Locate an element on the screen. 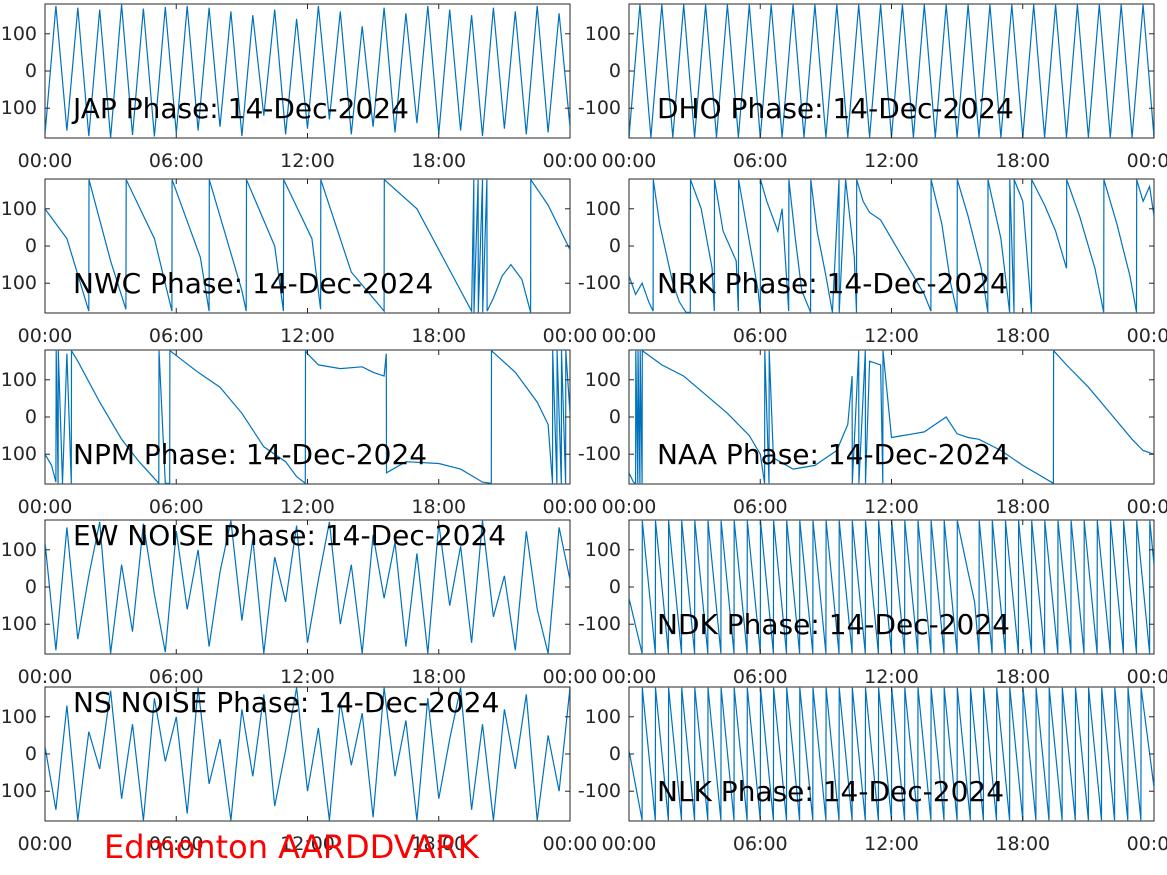 The image size is (1167, 875). chart-title: NRK Phase: 14-Dec-2024 is located at coordinates (832, 283).